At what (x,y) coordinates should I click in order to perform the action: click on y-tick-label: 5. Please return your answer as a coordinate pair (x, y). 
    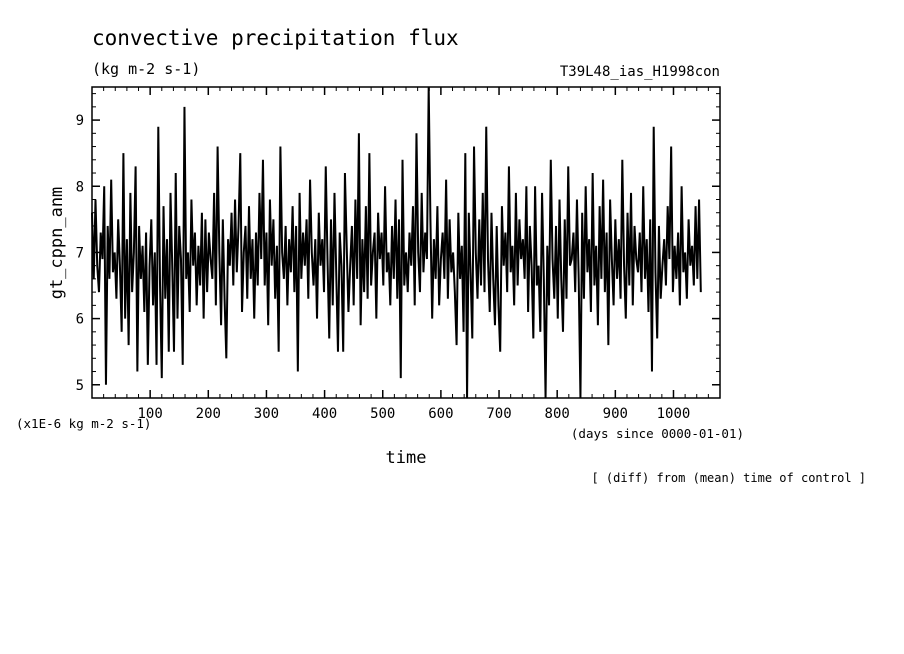
    Looking at the image, I should click on (80, 386).